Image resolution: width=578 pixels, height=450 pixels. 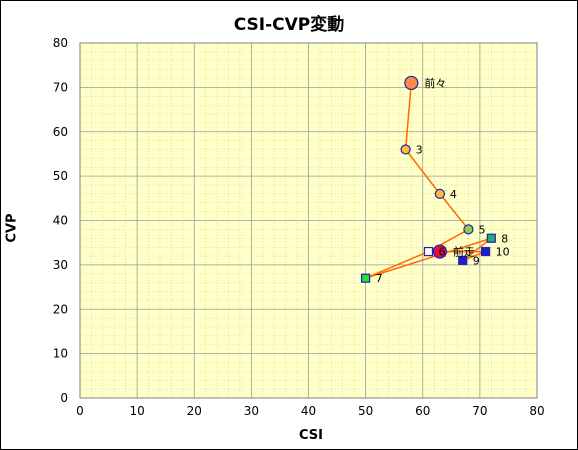 I want to click on data-point-label: 5, so click(x=481, y=229).